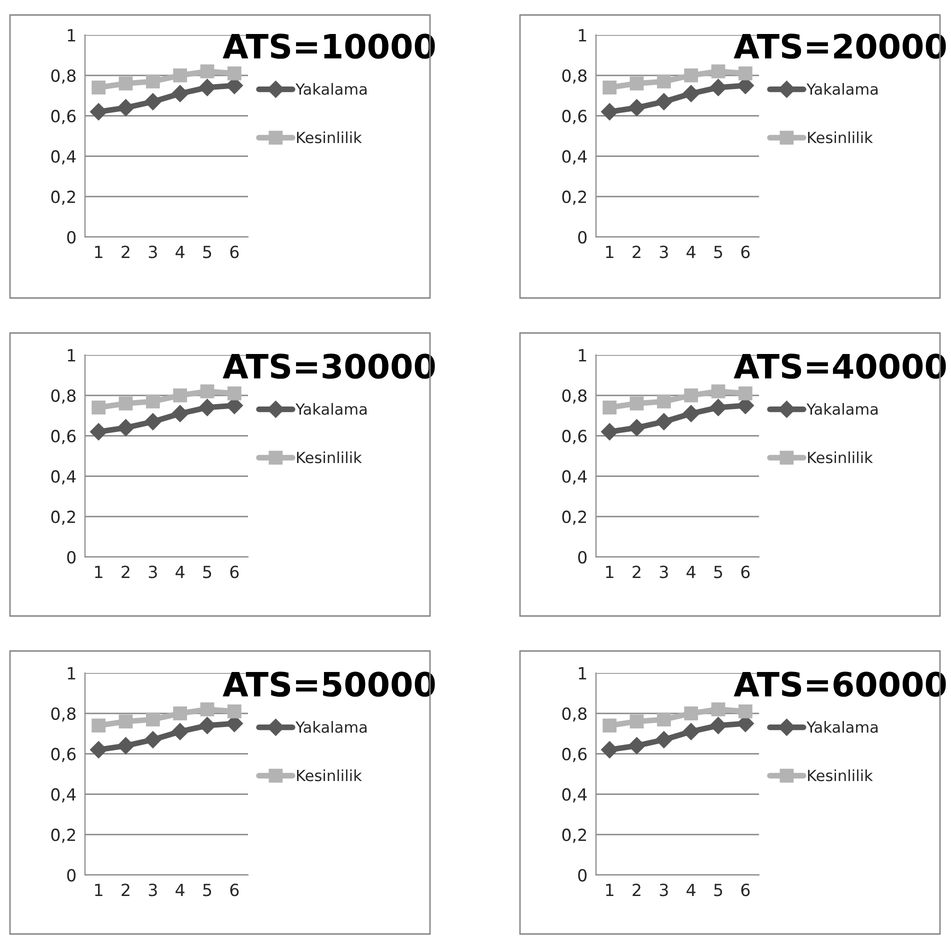 Image resolution: width=951 pixels, height=941 pixels. Describe the element at coordinates (328, 46) in the screenshot. I see `text: ATS=10000` at that location.